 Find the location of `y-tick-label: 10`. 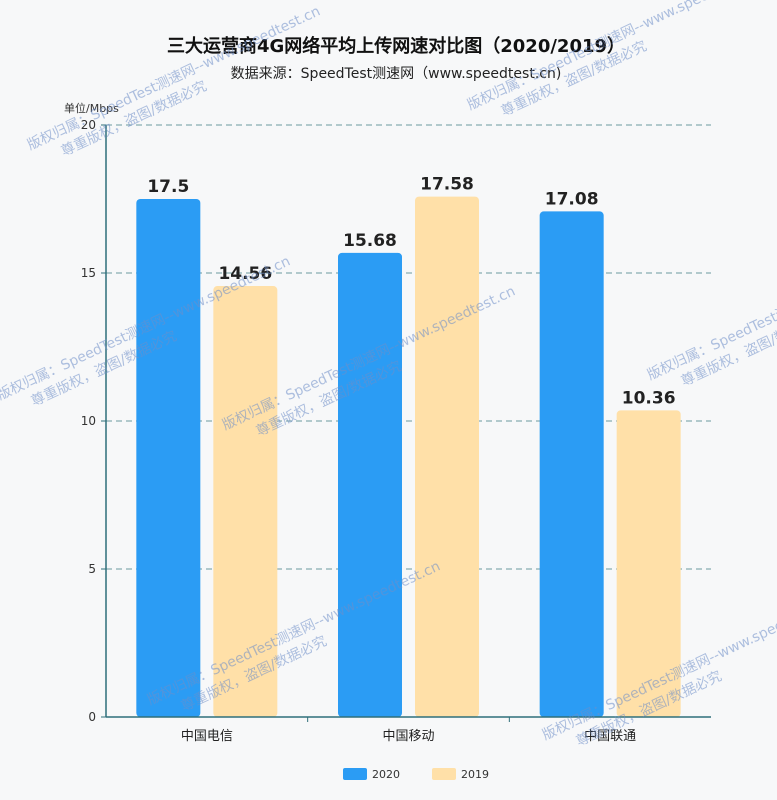

y-tick-label: 10 is located at coordinates (88, 421).